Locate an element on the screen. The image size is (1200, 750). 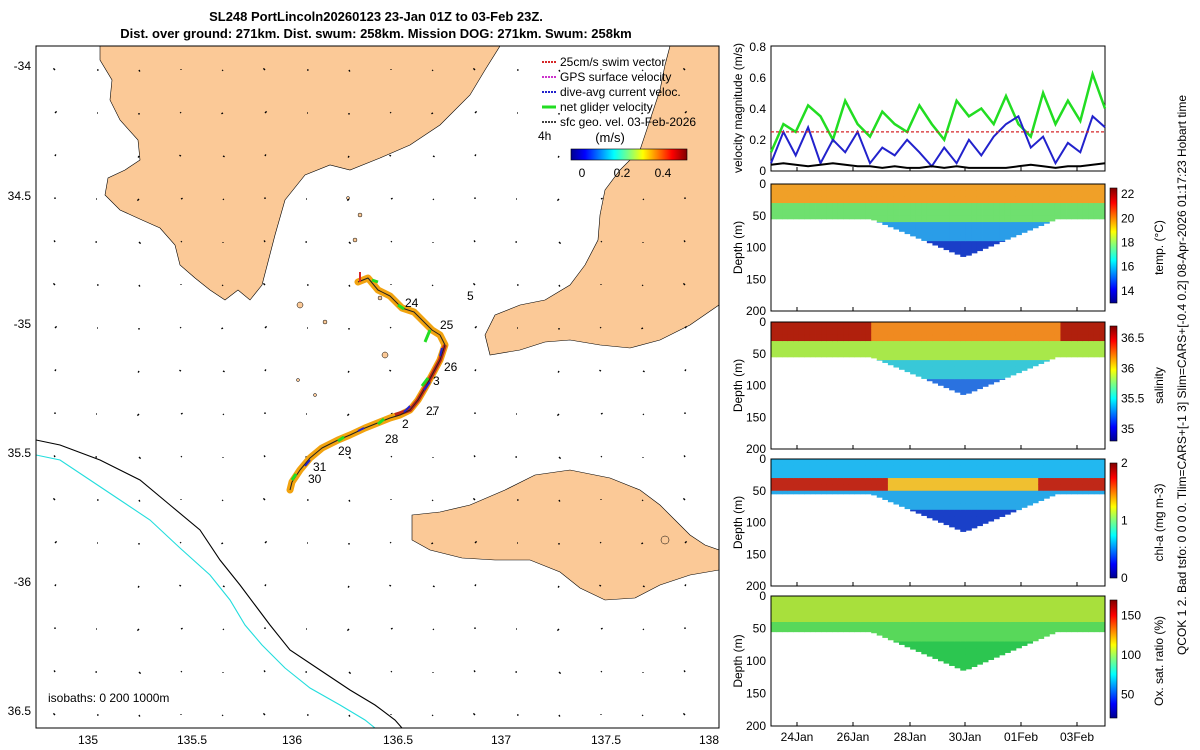
y-tick: 150 is located at coordinates (756, 279).